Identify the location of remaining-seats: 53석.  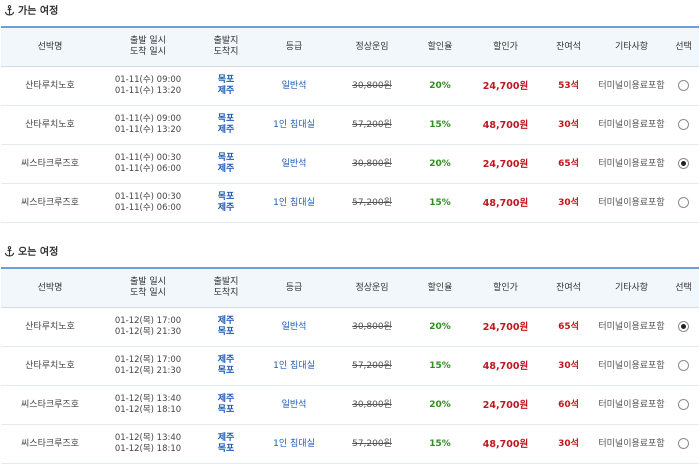
(568, 86).